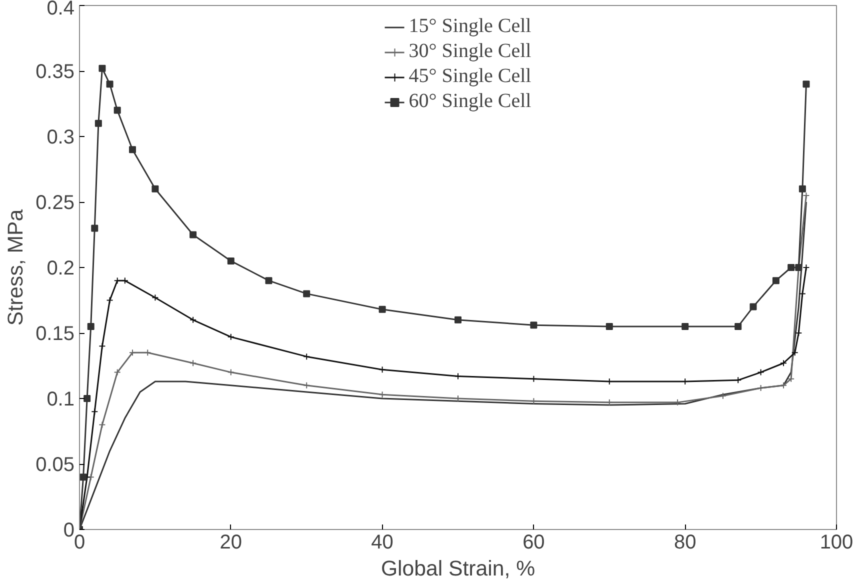 This screenshot has height=583, width=861. What do you see at coordinates (685, 543) in the screenshot?
I see `x-tick-label: 80` at bounding box center [685, 543].